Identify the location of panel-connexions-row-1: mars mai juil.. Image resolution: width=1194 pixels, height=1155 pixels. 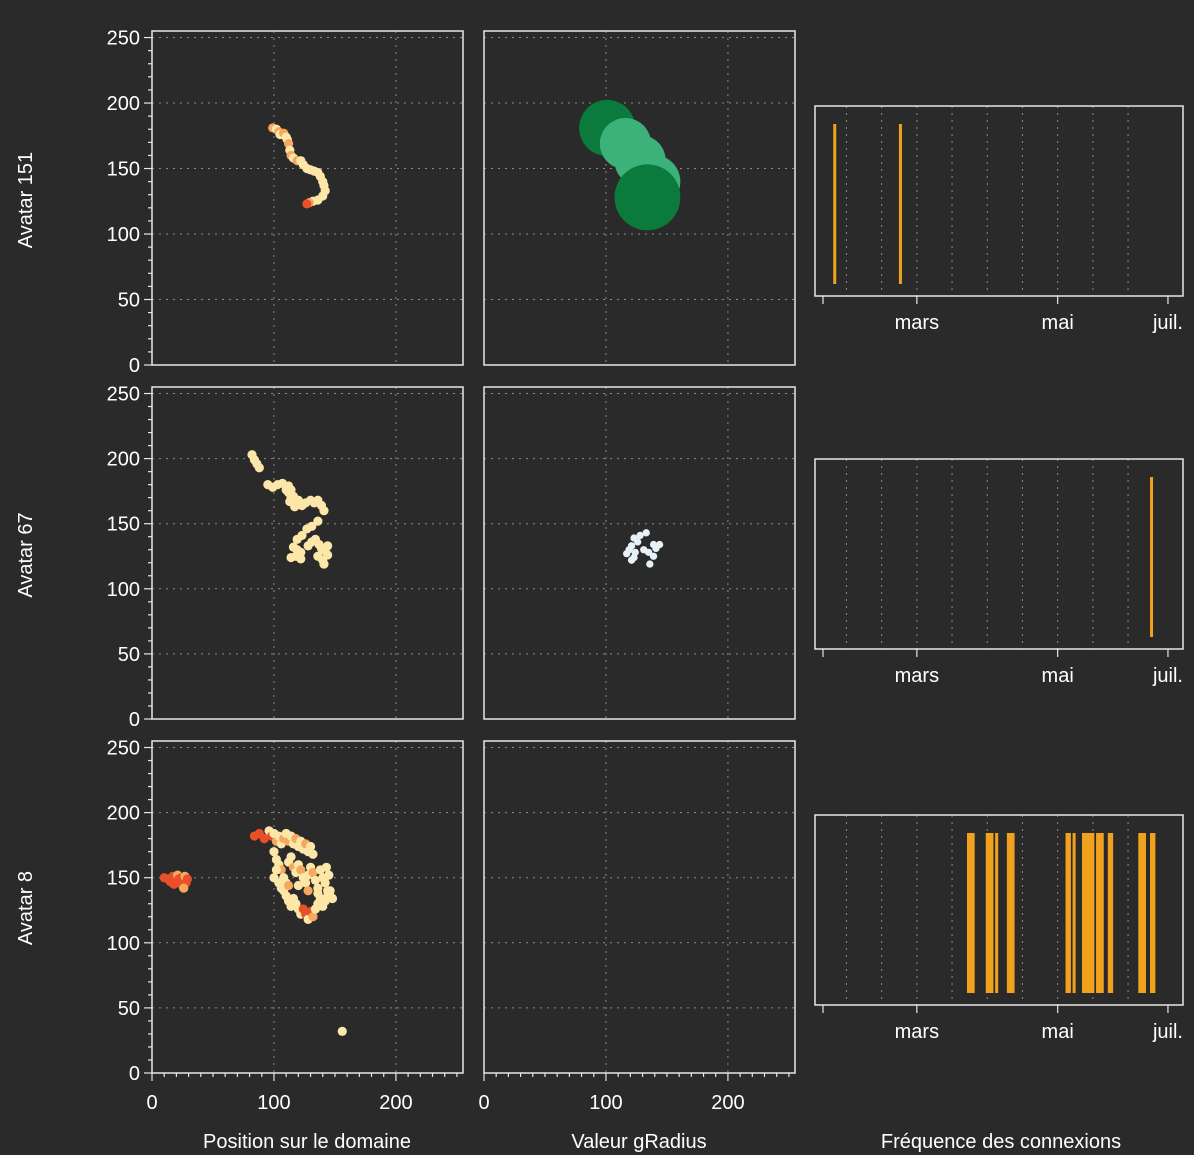
(999, 572).